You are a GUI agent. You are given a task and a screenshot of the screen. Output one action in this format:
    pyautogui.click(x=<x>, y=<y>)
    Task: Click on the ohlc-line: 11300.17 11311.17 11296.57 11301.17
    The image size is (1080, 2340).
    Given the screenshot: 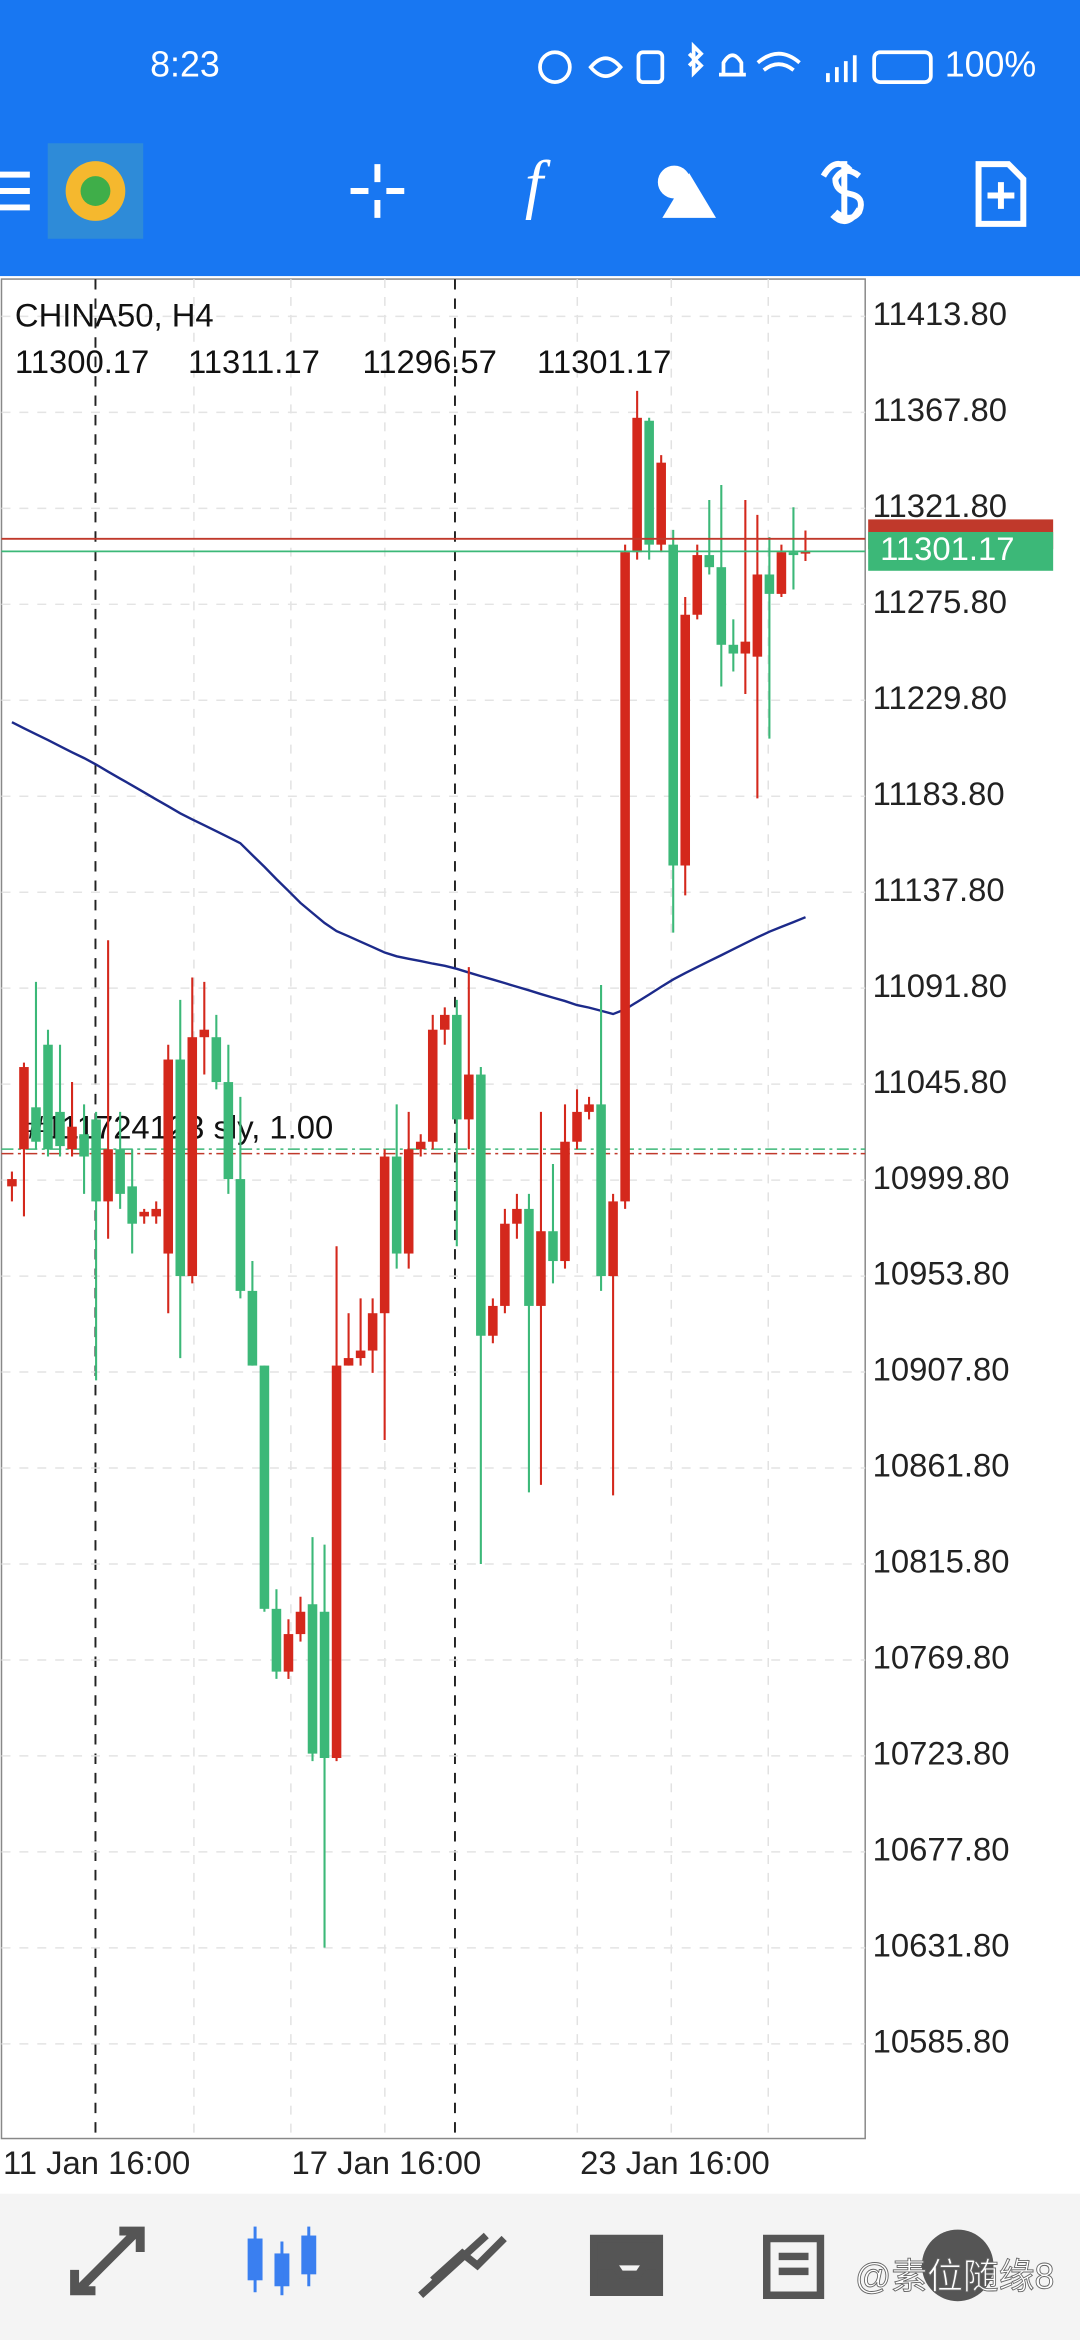 What is the action you would take?
    pyautogui.click(x=343, y=361)
    